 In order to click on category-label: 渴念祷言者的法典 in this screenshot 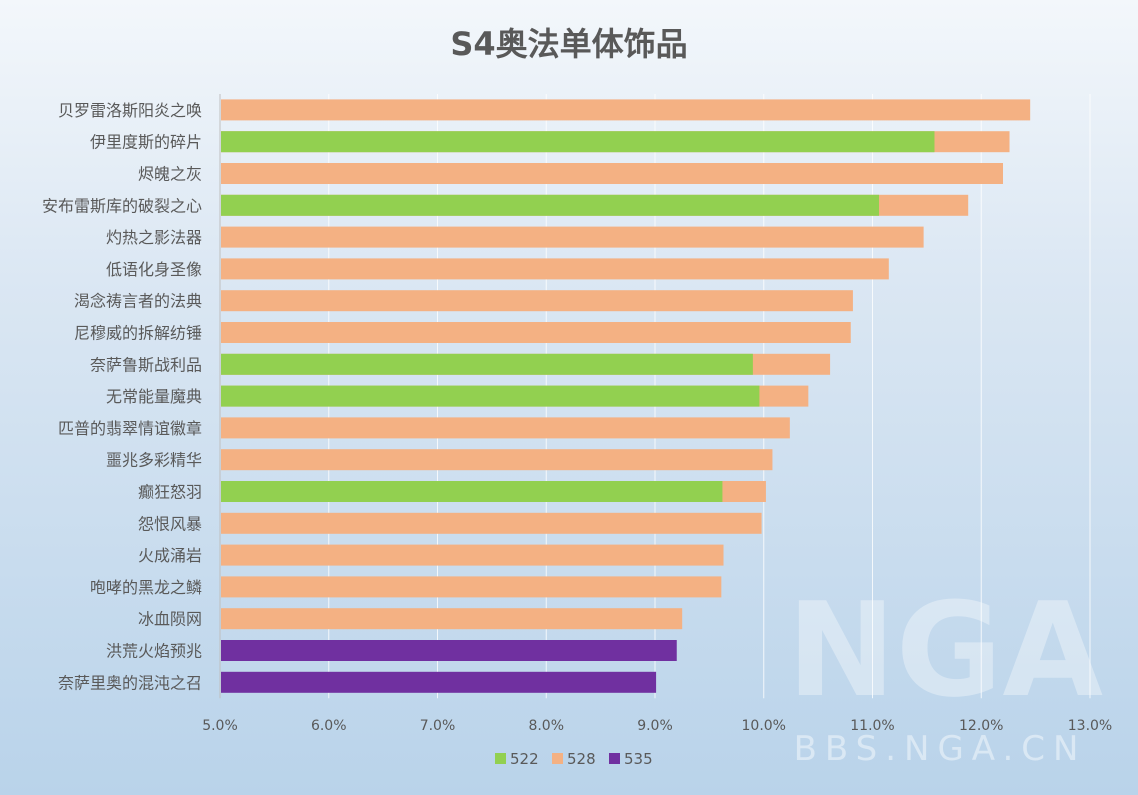, I will do `click(138, 301)`.